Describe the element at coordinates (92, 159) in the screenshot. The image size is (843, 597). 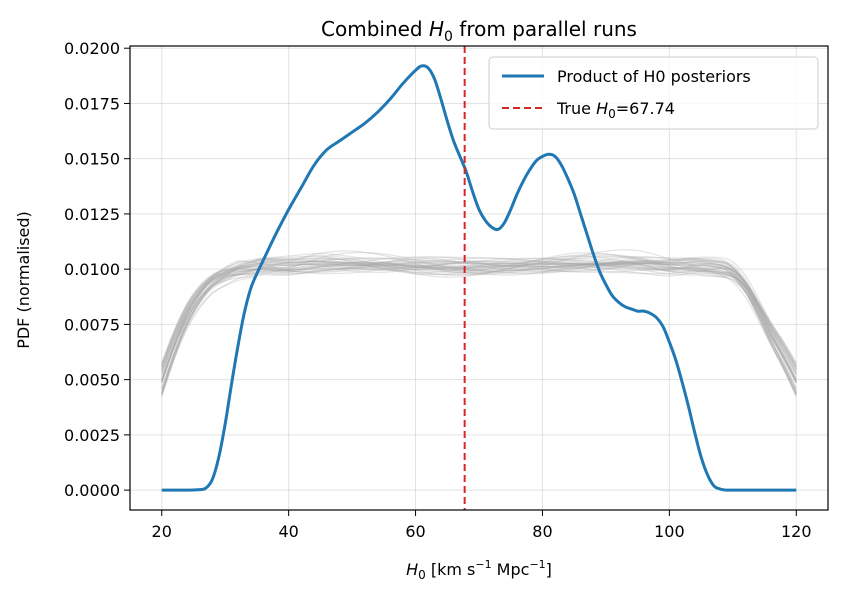
I see `y-tick-label: 0.0150` at that location.